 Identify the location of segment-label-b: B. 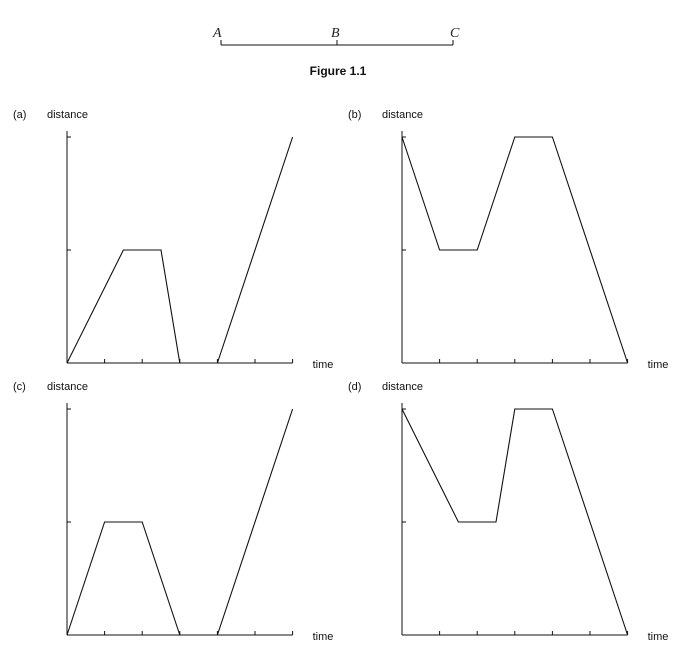
(335, 33).